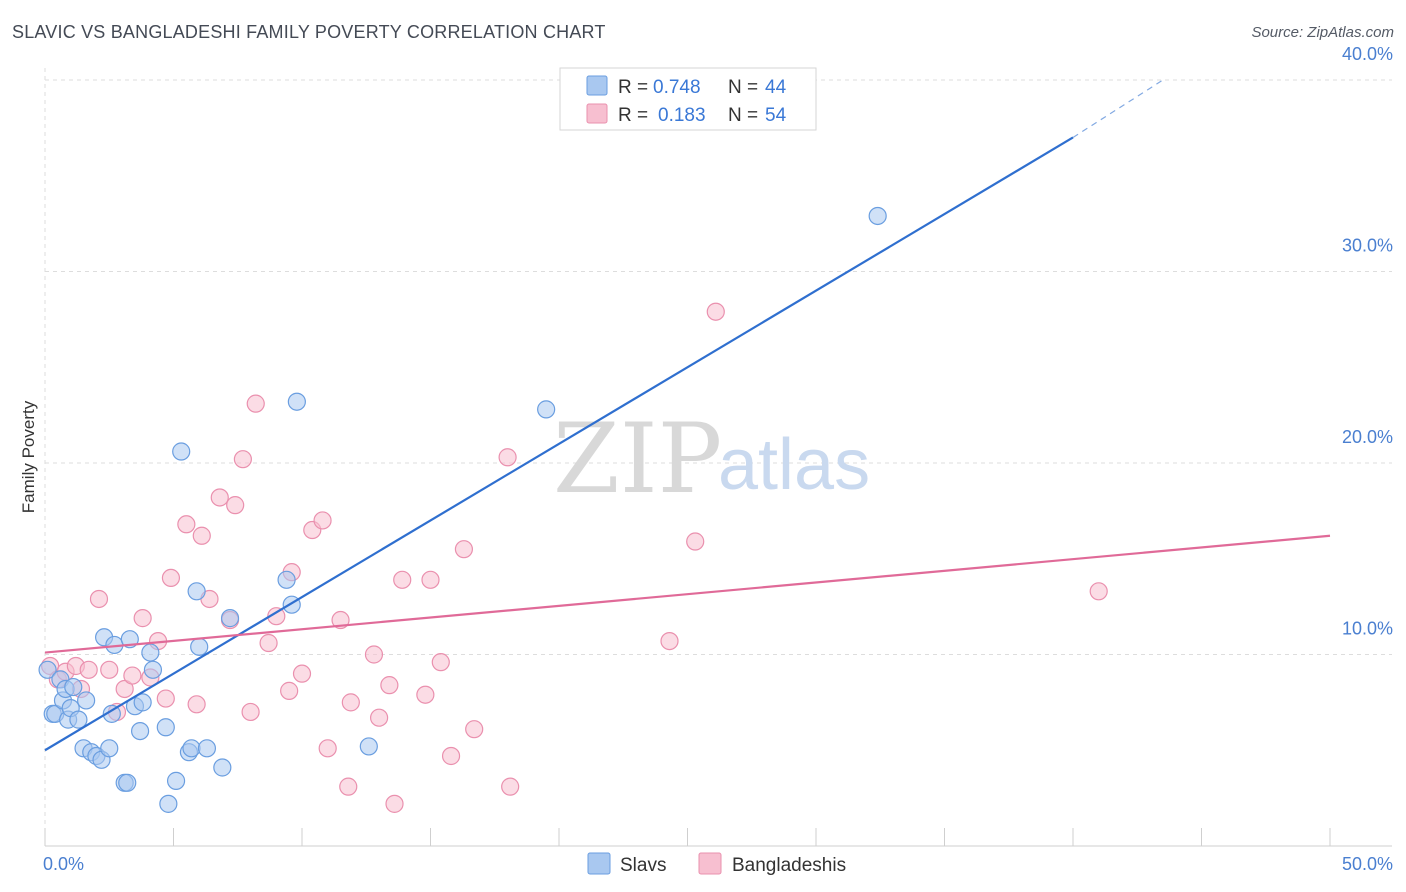 The image size is (1406, 892). Describe the element at coordinates (28, 456) in the screenshot. I see `y-axis-label: Family Poverty` at that location.